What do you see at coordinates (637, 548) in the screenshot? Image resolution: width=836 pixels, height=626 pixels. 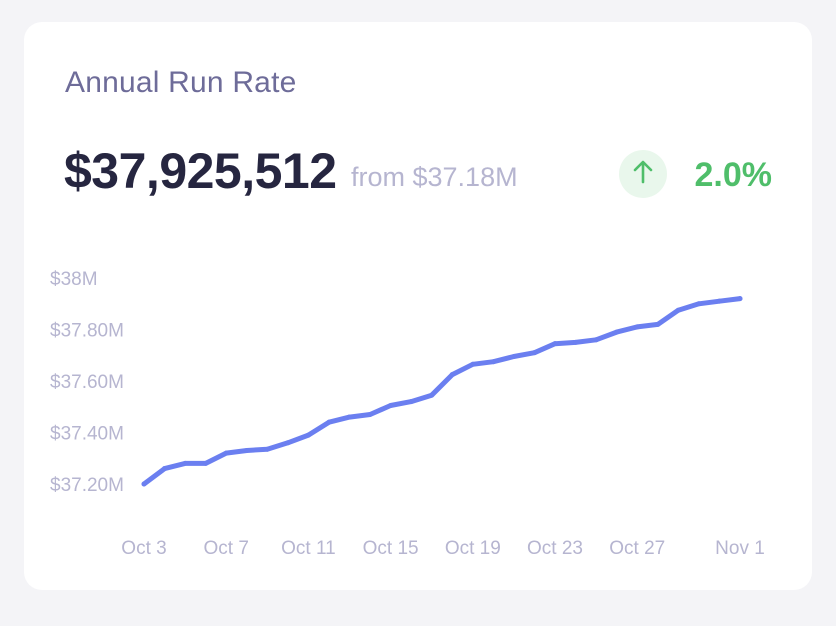 I see `x-tick-label: Oct 27` at bounding box center [637, 548].